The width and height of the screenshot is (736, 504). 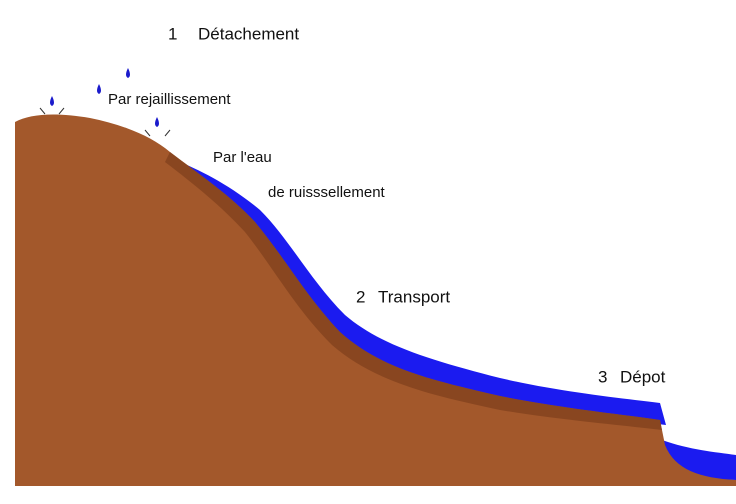 What do you see at coordinates (360, 296) in the screenshot?
I see `step-number: 2` at bounding box center [360, 296].